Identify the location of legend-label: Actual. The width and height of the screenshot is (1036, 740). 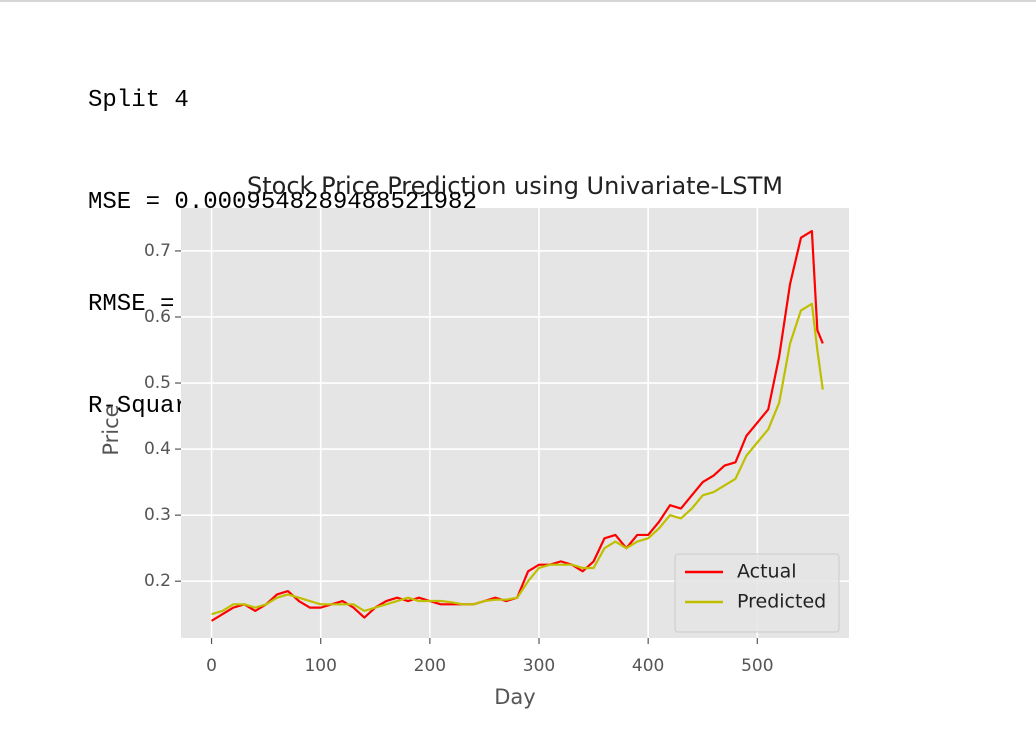
(767, 572).